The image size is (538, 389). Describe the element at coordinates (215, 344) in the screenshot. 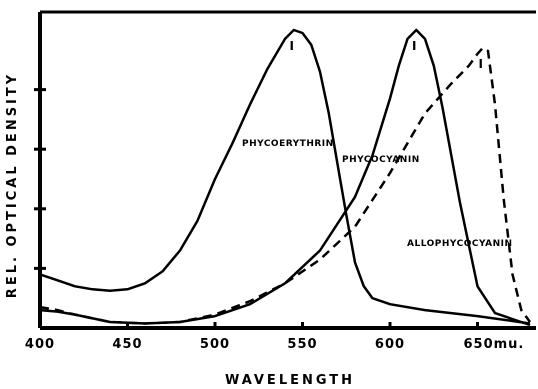

I see `x-tick-label: 500` at that location.